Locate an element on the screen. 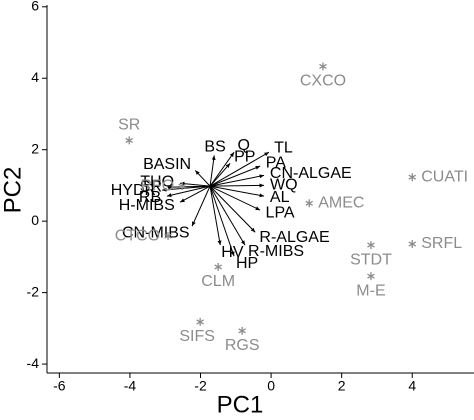  loading-label: HYDR is located at coordinates (133, 190).